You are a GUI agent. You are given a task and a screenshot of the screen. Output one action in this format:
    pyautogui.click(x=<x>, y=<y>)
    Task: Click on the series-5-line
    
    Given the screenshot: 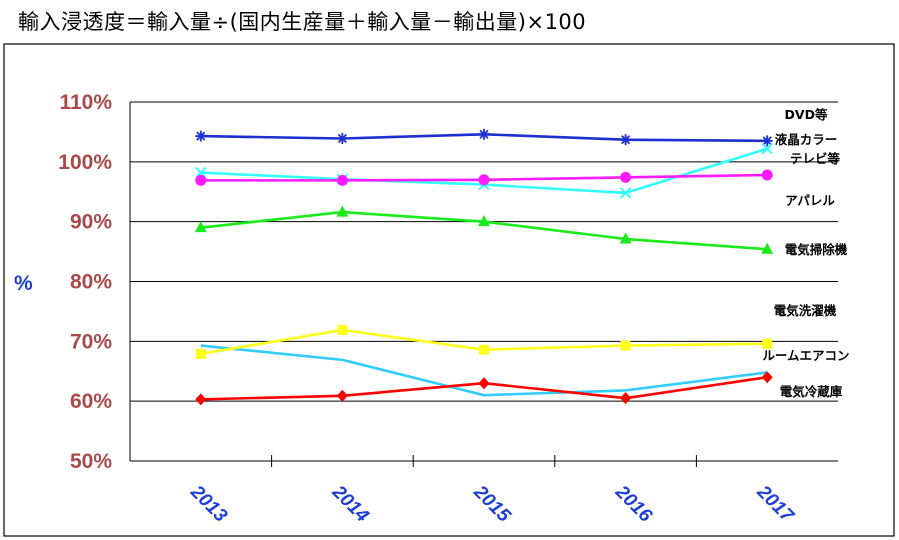 What is the action you would take?
    pyautogui.click(x=484, y=370)
    